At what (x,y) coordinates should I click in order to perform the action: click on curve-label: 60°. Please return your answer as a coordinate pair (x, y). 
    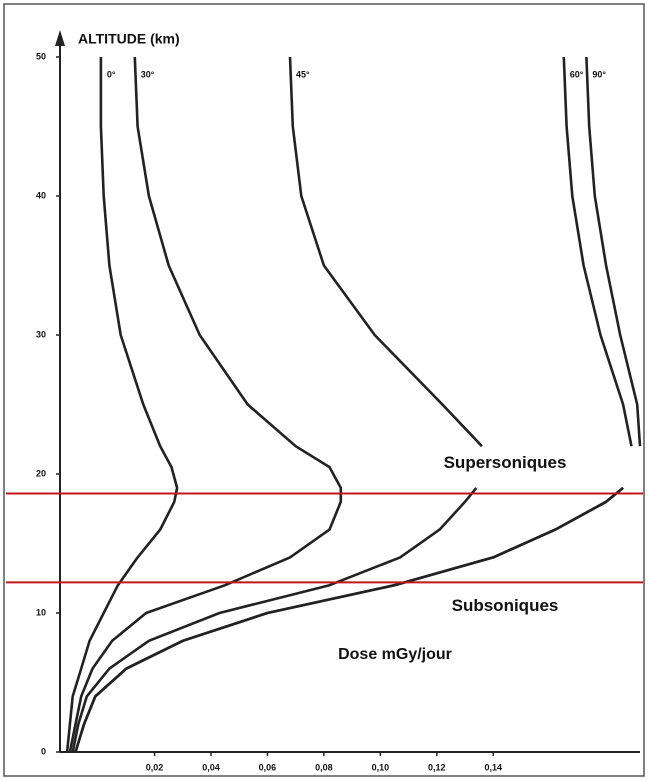
    Looking at the image, I should click on (577, 74).